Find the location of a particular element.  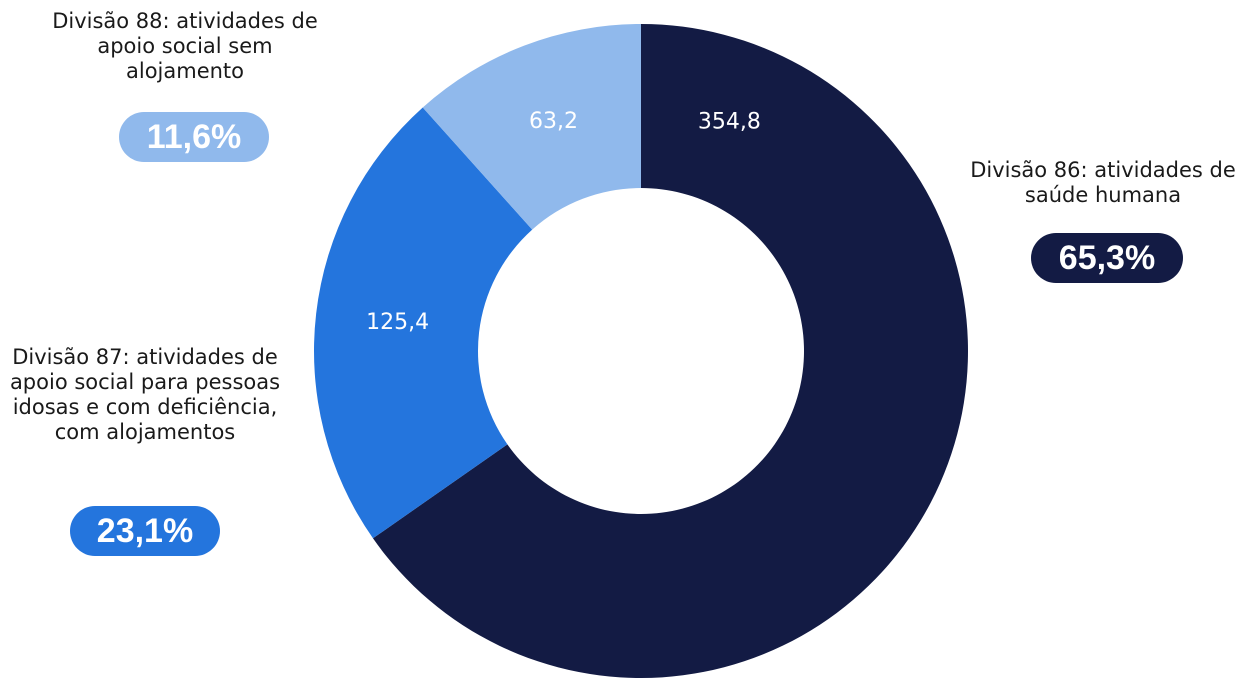

percent-badge-divisao-87: 23,1% is located at coordinates (145, 531).